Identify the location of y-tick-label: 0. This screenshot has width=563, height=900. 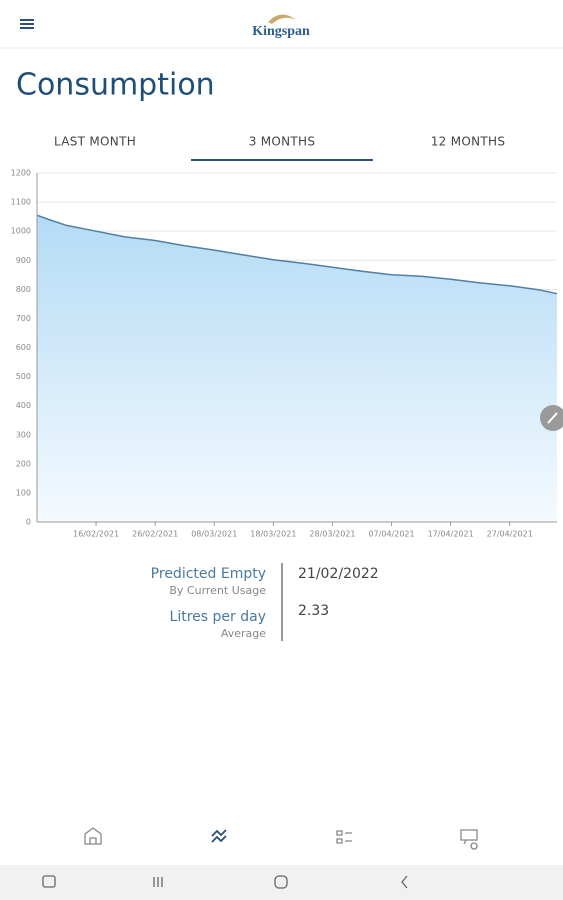
(28, 522).